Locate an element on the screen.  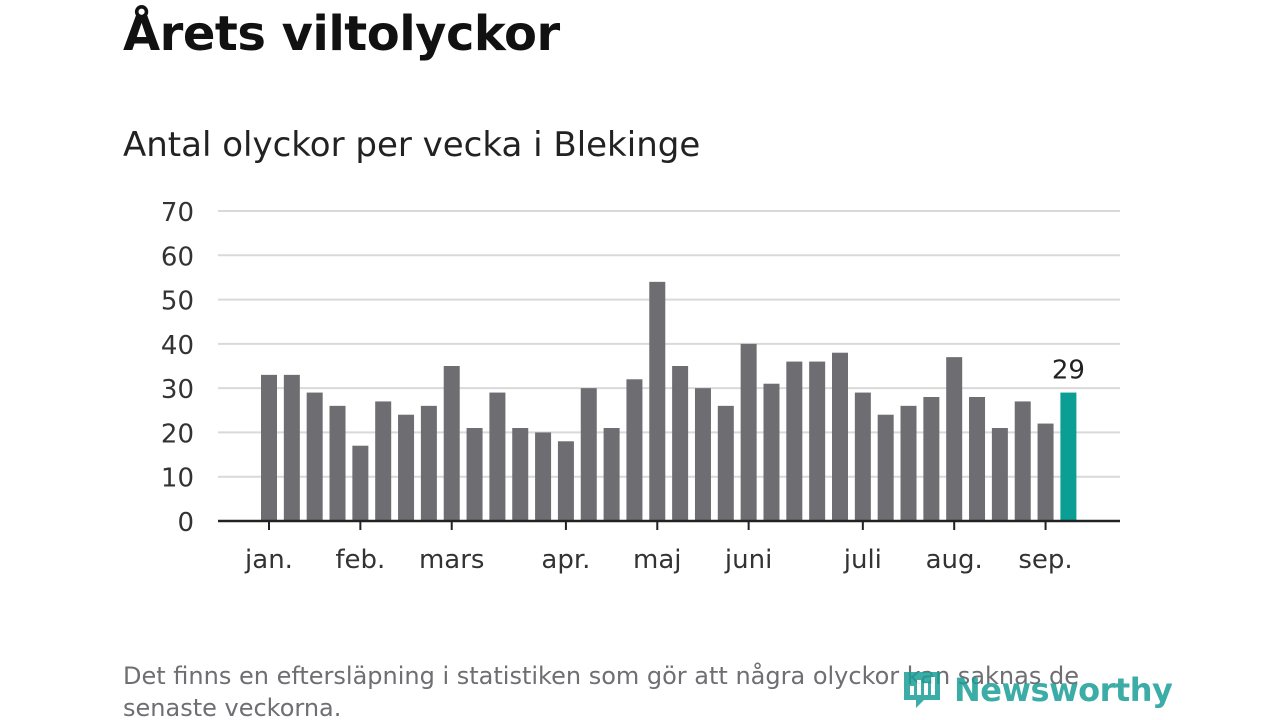
data-label-highlight: 29 is located at coordinates (1068, 371).